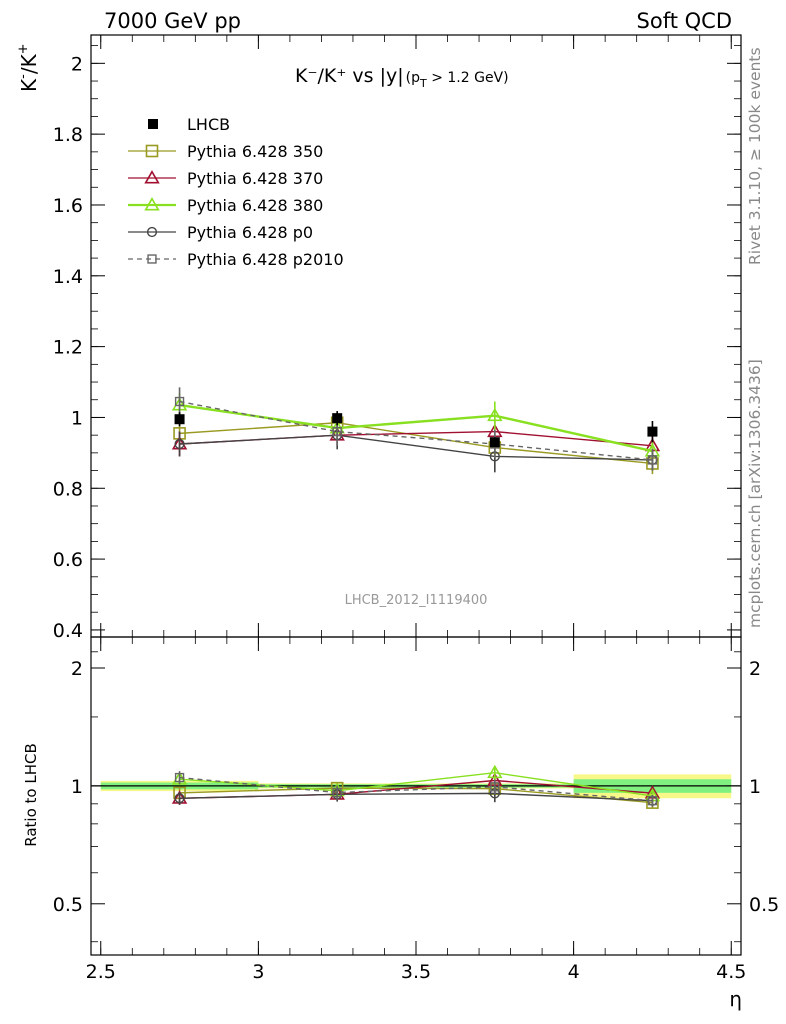 This screenshot has height=1024, width=786. What do you see at coordinates (68, 277) in the screenshot?
I see `y-tick-label: 1.4` at bounding box center [68, 277].